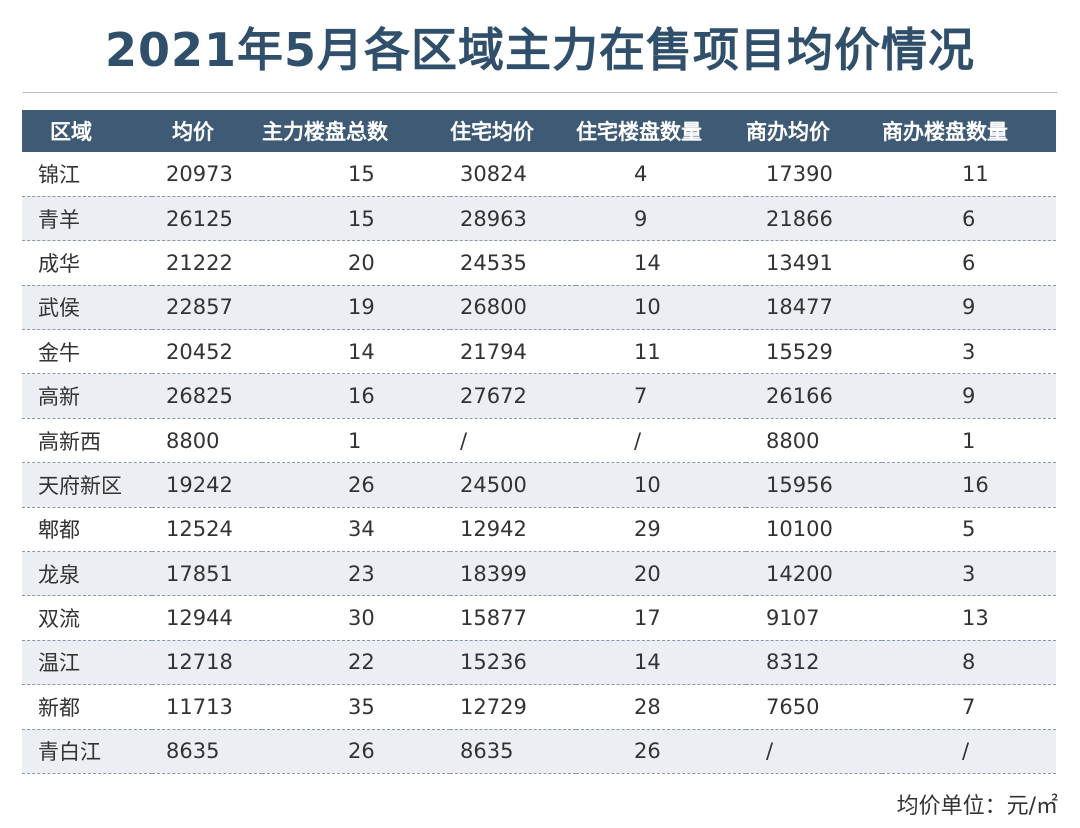 This screenshot has height=828, width=1080. Describe the element at coordinates (788, 132) in the screenshot. I see `header-commercial-price: 商办均价` at that location.